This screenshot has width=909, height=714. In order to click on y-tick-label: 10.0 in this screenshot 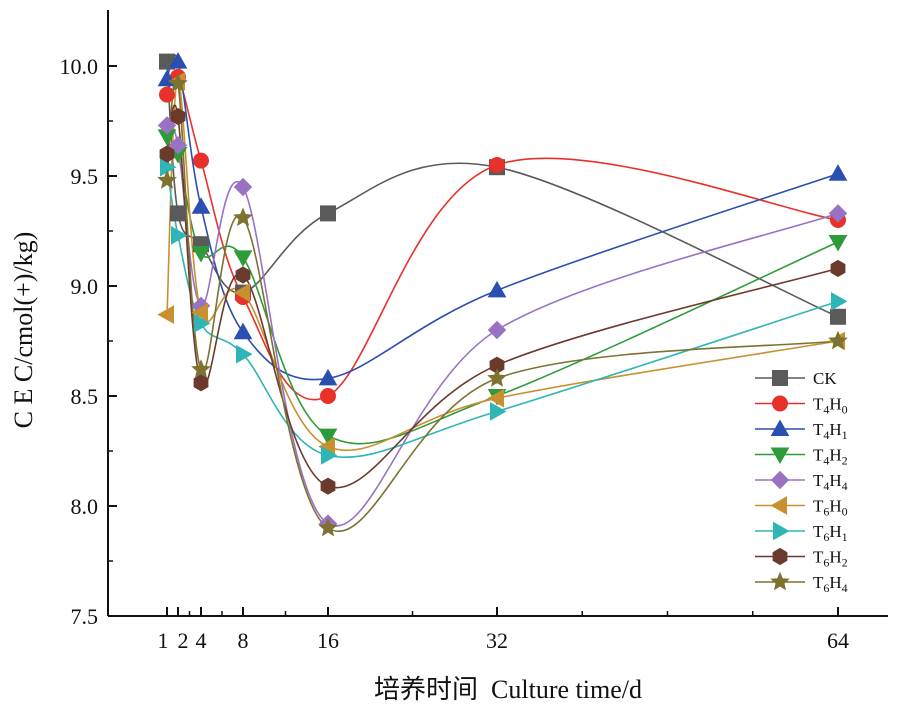, I will do `click(79, 66)`.